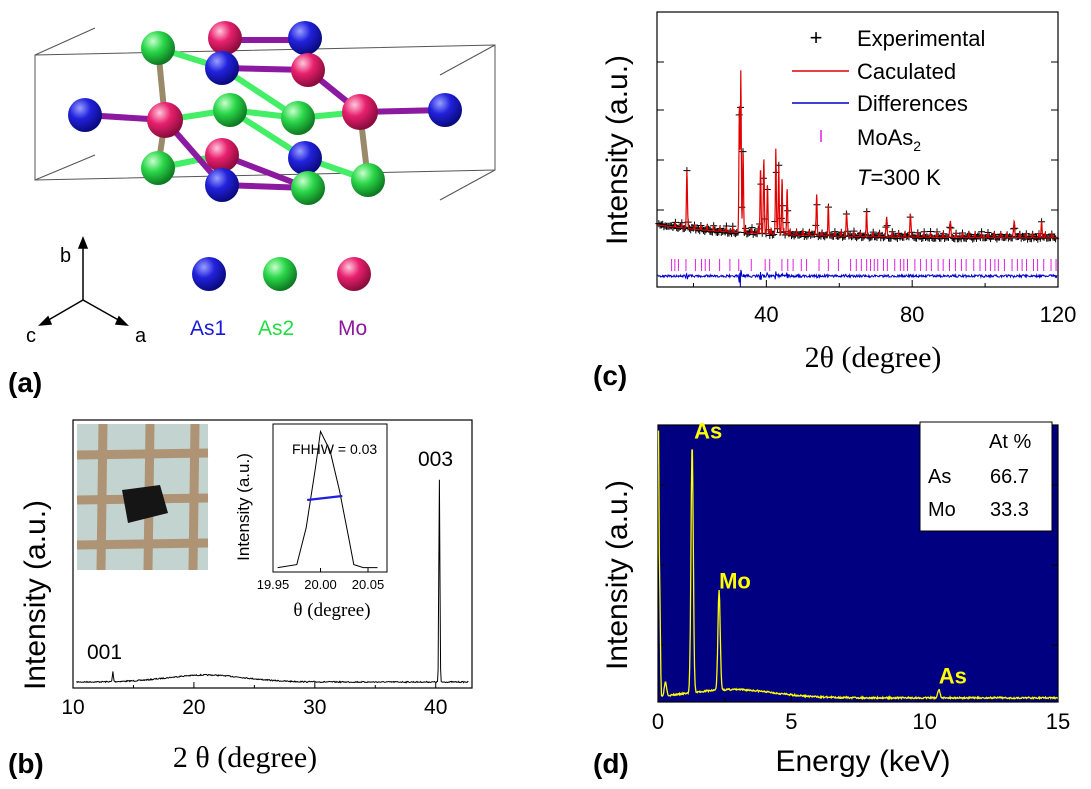 The height and width of the screenshot is (789, 1091). Describe the element at coordinates (142, 497) in the screenshot. I see `crystal-photo` at that location.